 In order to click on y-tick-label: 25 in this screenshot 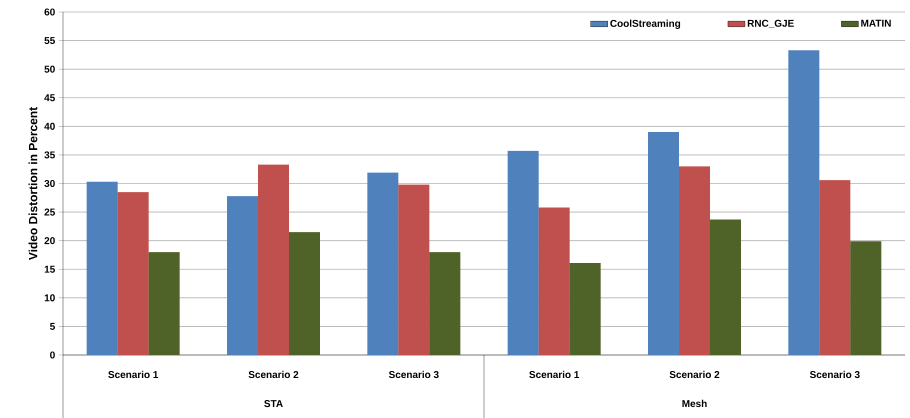, I will do `click(49, 212)`.